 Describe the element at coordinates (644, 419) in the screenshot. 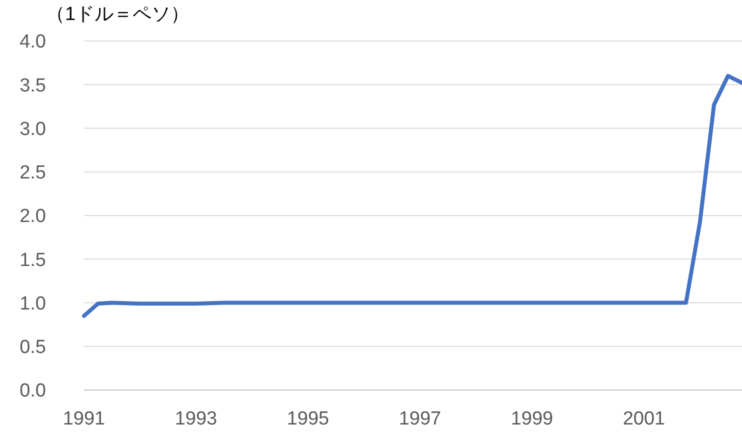

I see `x-tick-label: 2001` at that location.